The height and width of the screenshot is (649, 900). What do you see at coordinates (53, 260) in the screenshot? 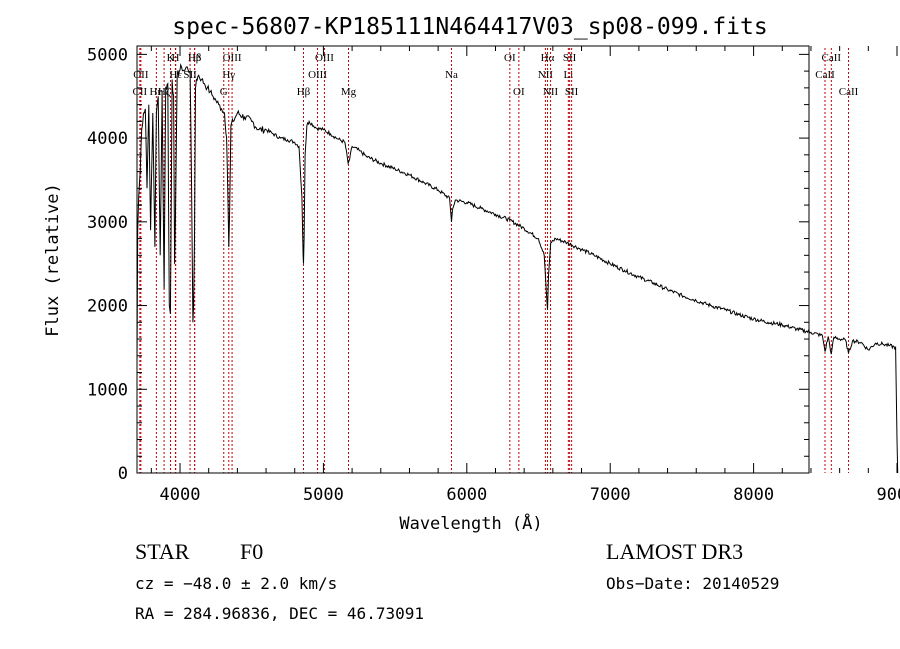
I see `y-axis-label: Flux (relative)` at bounding box center [53, 260].